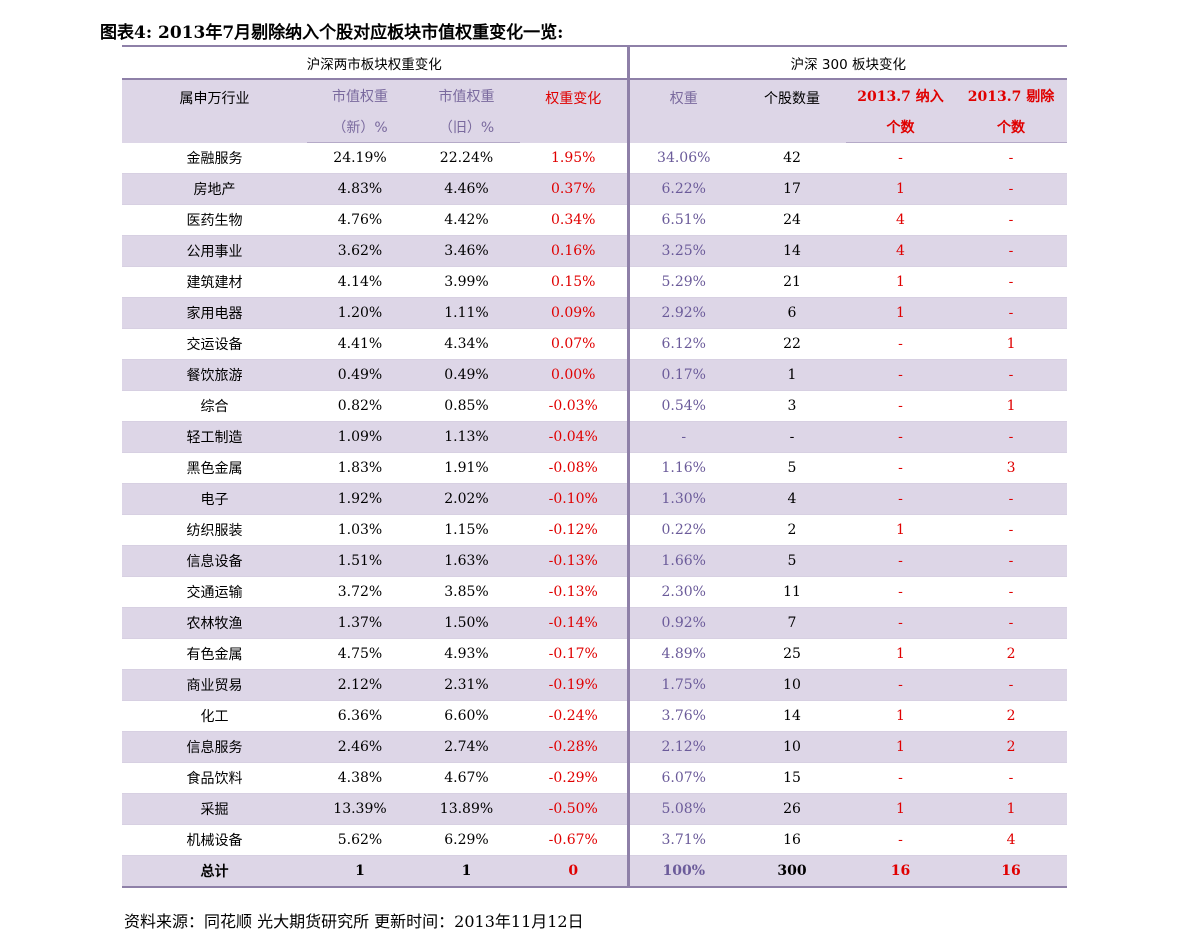 This screenshot has height=949, width=1191. What do you see at coordinates (1011, 840) in the screenshot?
I see `cell-excluded: 4` at bounding box center [1011, 840].